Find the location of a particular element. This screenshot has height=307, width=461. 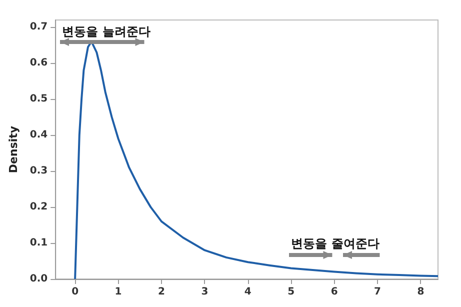

x-tick-label: 6 is located at coordinates (334, 292).